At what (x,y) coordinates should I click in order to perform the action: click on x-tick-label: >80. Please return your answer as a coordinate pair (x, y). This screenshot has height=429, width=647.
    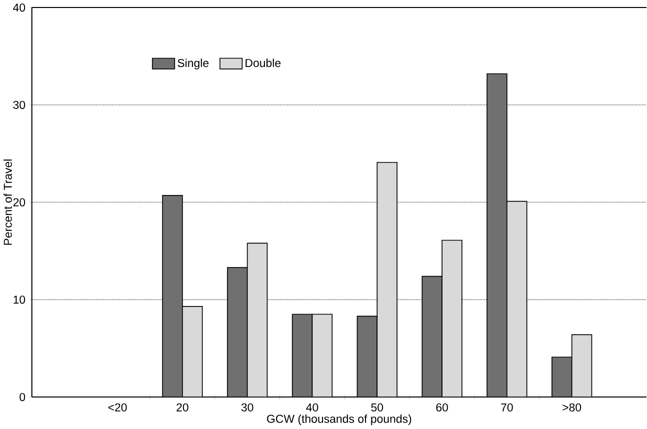
    Looking at the image, I should click on (572, 408).